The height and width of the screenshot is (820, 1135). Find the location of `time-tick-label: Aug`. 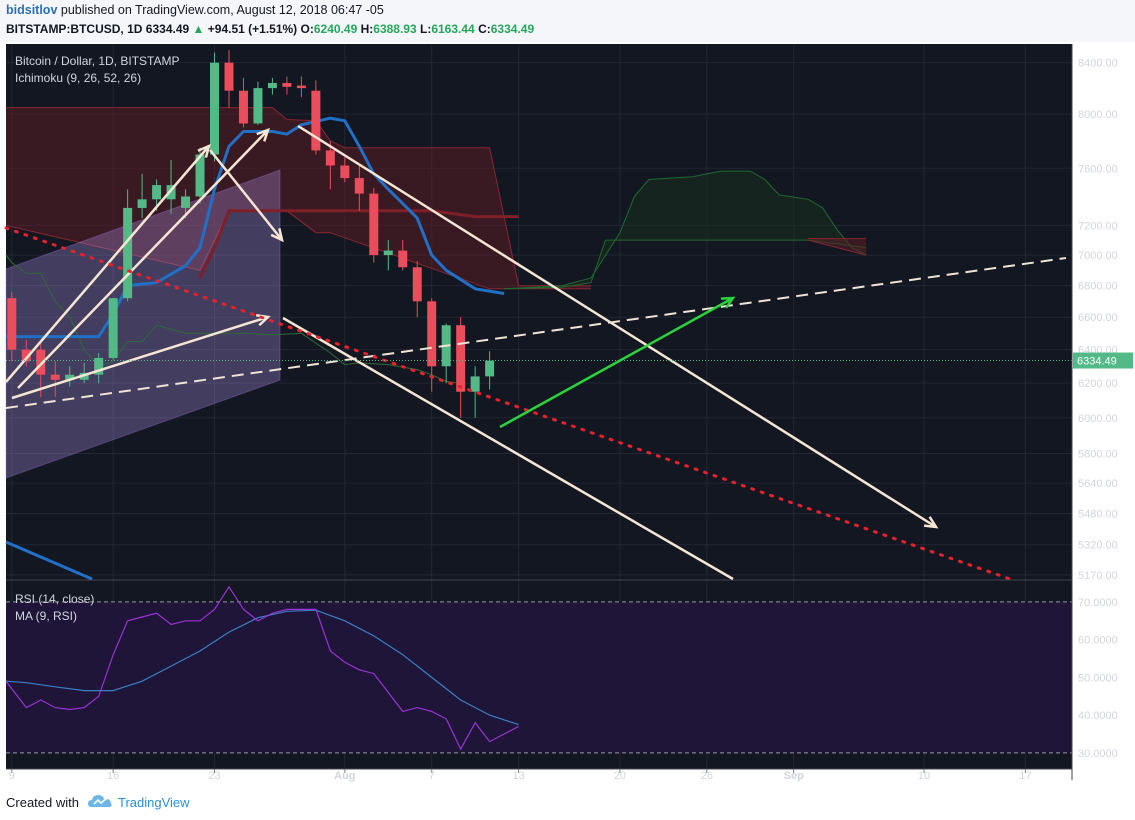

time-tick-label: Aug is located at coordinates (344, 776).